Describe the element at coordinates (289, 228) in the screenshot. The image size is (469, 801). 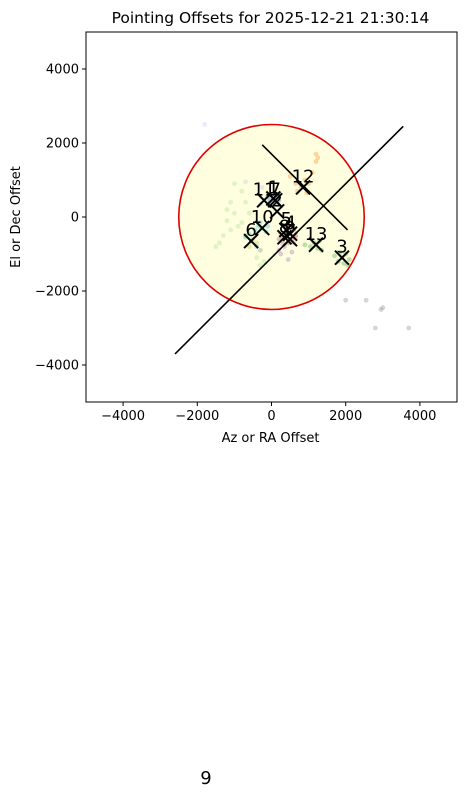
I see `cluster-label-9: 9` at that location.